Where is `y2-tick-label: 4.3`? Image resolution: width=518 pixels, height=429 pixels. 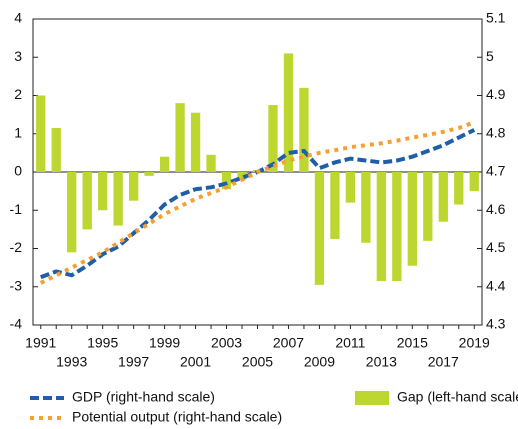
y2-tick-label: 4.3 is located at coordinates (496, 324).